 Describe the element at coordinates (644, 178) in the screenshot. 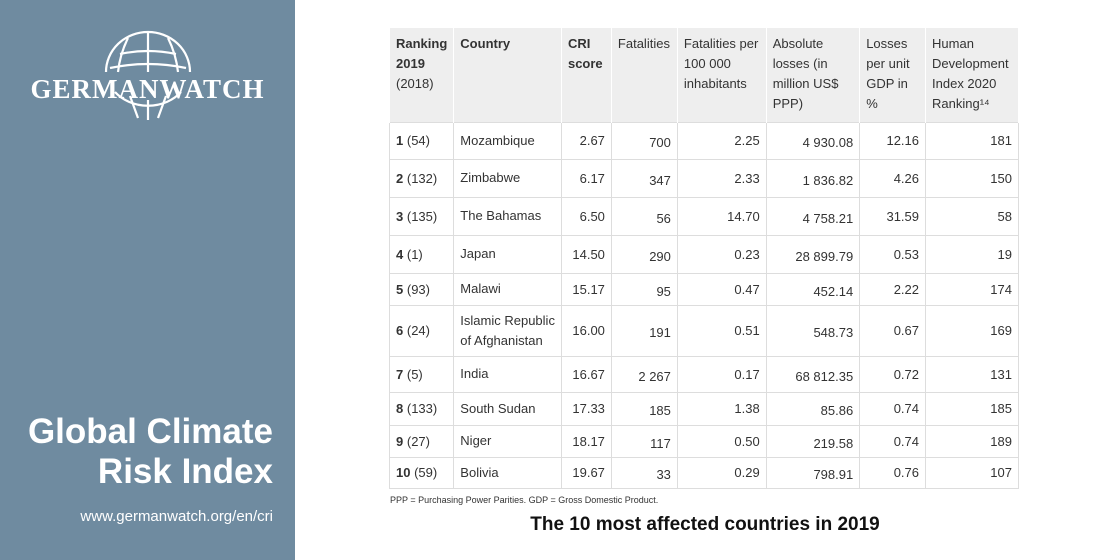

I see `fat-cell: 347` at that location.